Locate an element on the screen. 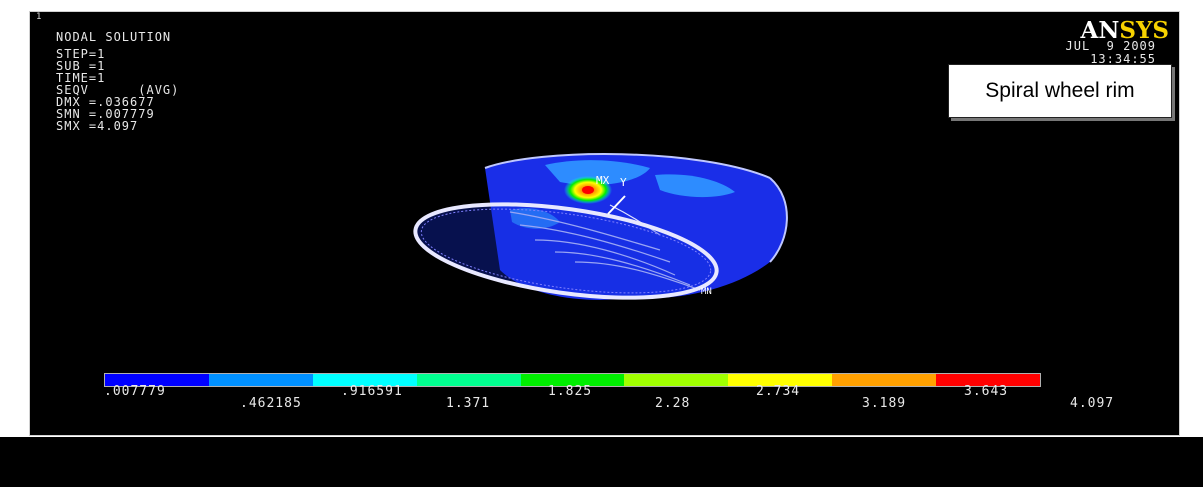  legend-label: 3.189 is located at coordinates (884, 403).